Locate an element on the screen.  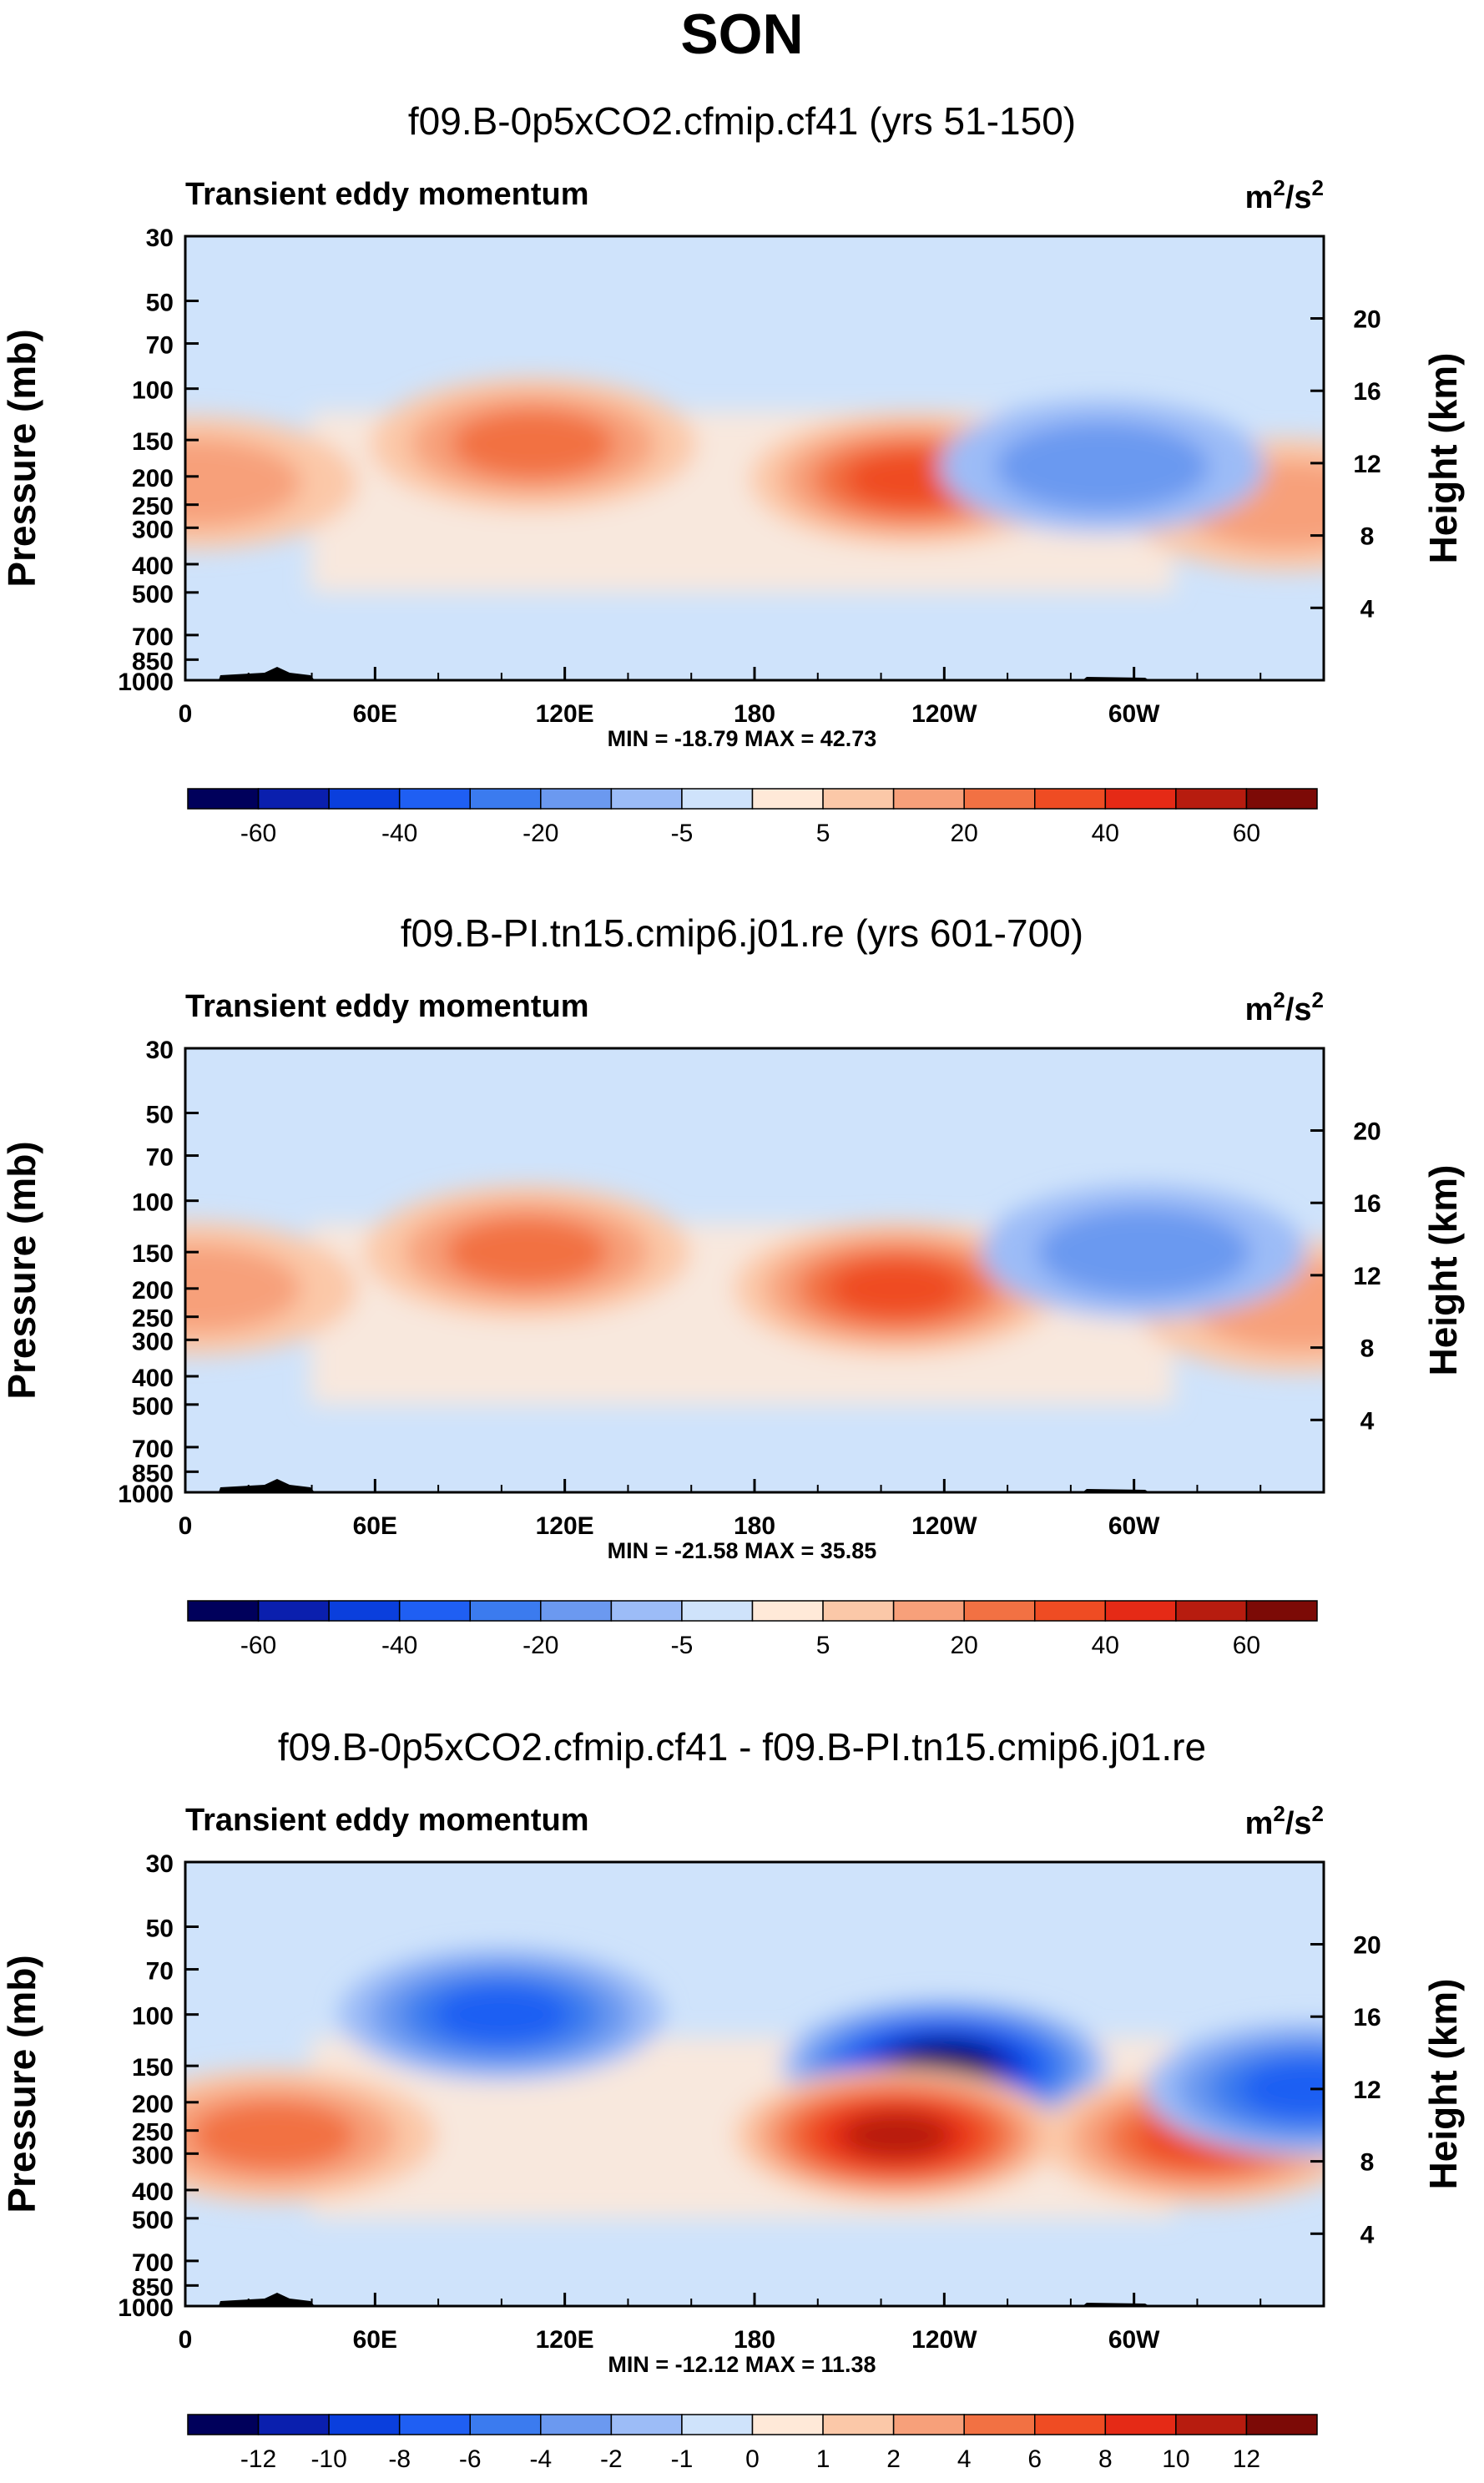
colorbar-label: -60 is located at coordinates (258, 1646).